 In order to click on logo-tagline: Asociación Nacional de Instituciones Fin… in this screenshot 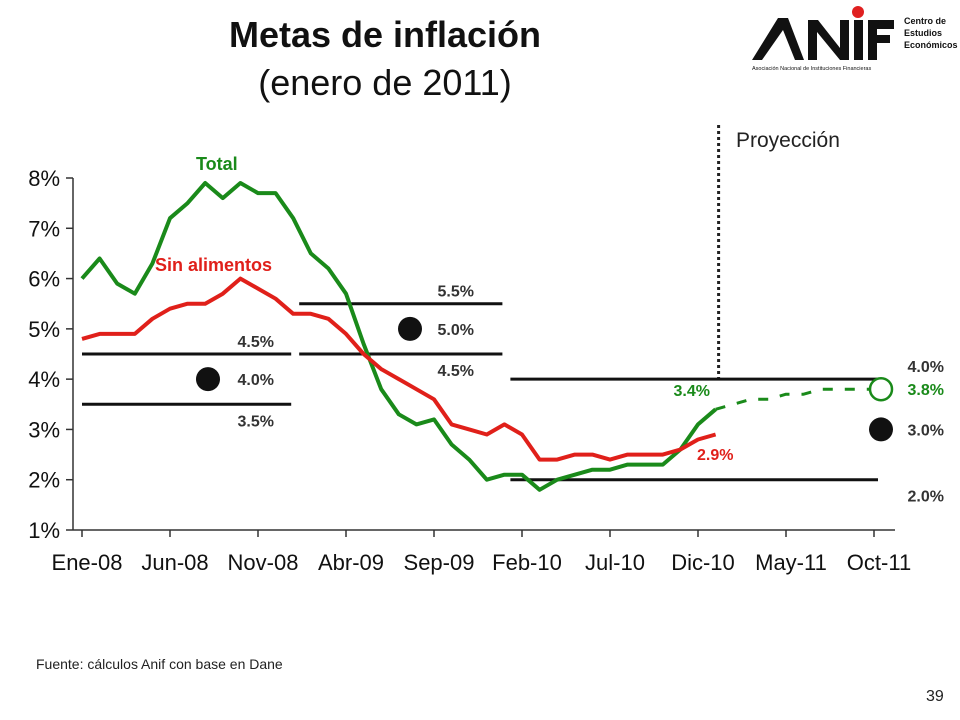, I will do `click(811, 69)`.